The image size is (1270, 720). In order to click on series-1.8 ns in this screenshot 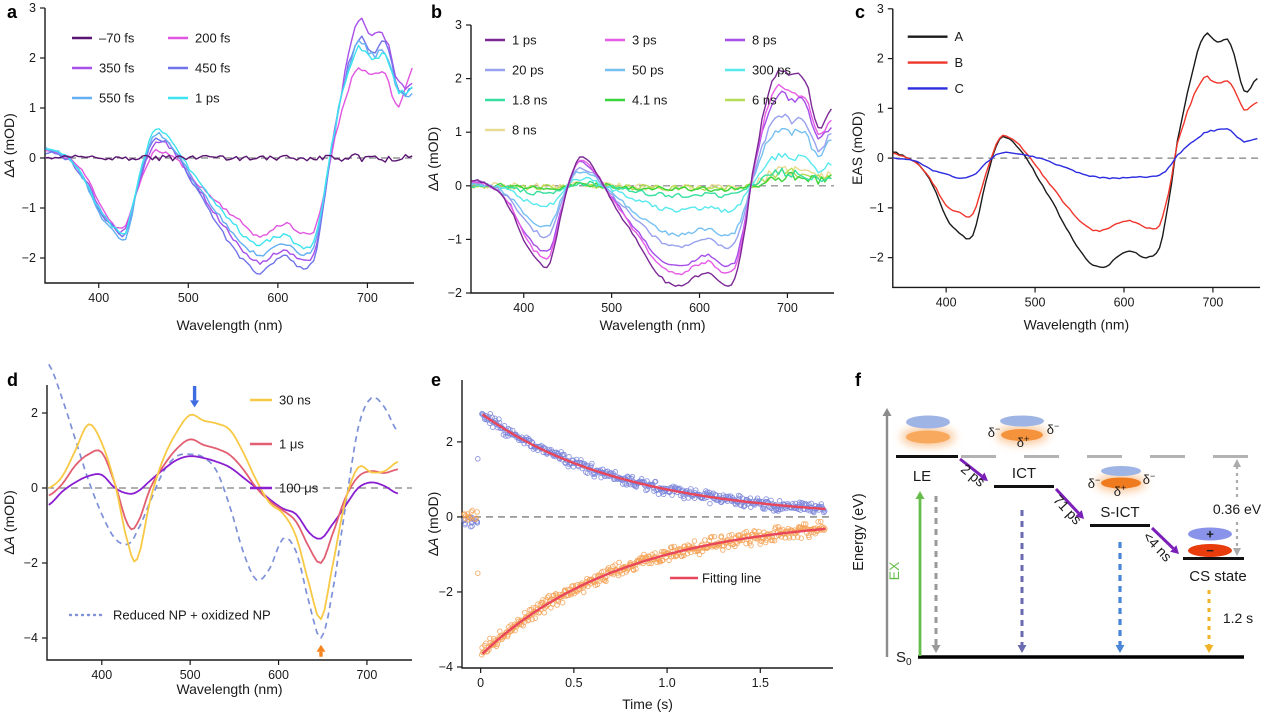, I will do `click(651, 183)`.